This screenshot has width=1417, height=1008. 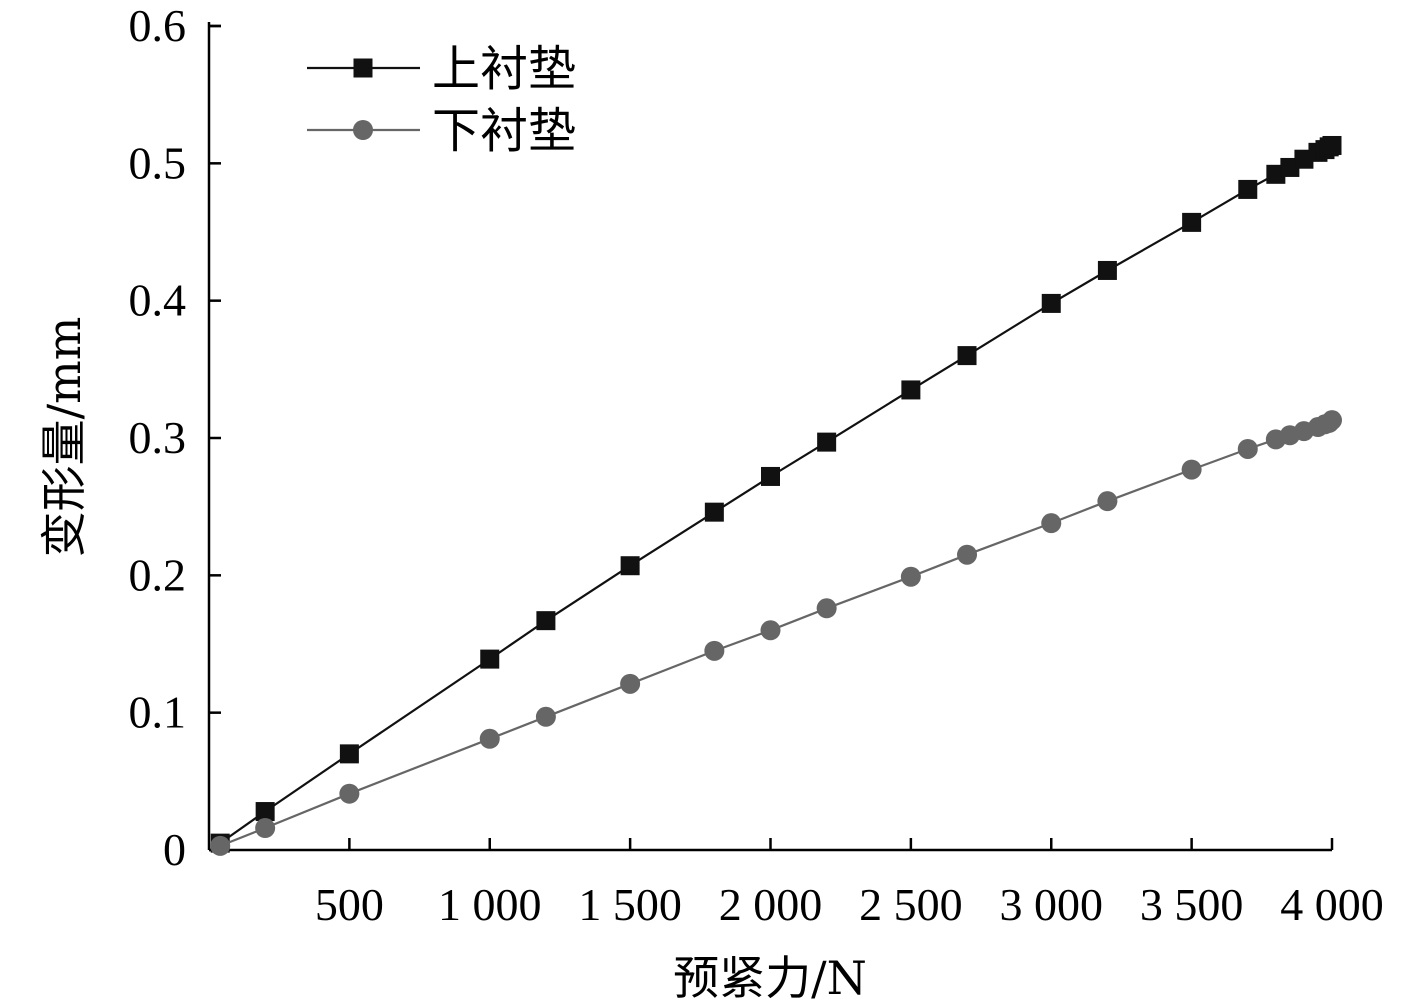 What do you see at coordinates (504, 131) in the screenshot?
I see `legend-label: 下衬垫` at bounding box center [504, 131].